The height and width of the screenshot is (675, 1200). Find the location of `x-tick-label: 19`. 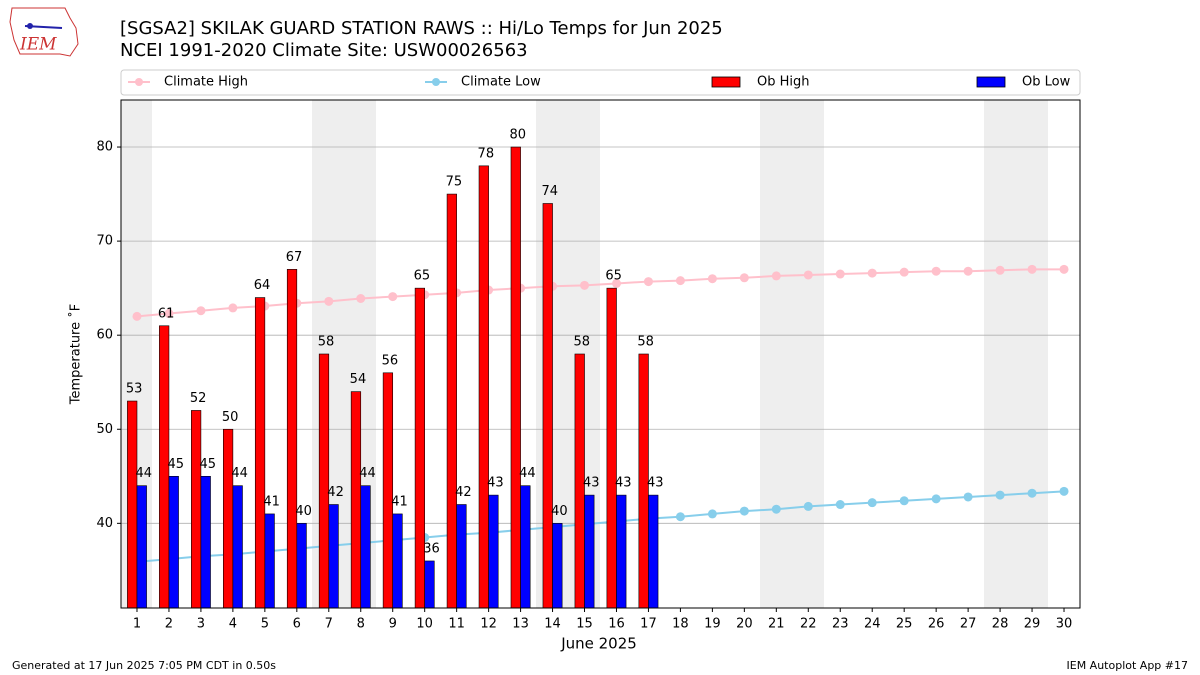

x-tick-label: 19 is located at coordinates (712, 624).